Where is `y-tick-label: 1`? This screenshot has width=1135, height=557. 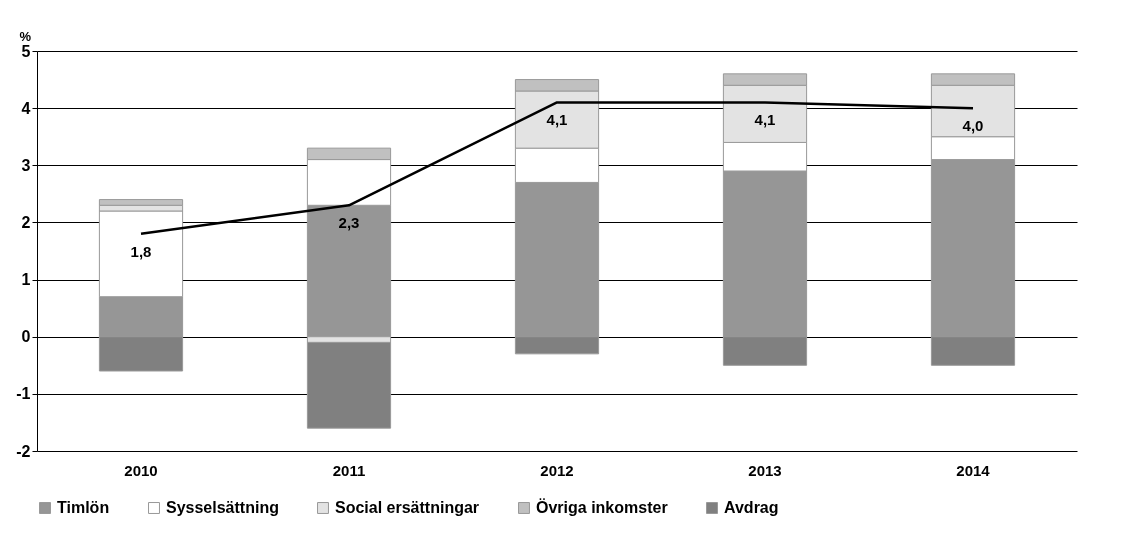
y-tick-label: 1 is located at coordinates (26, 280).